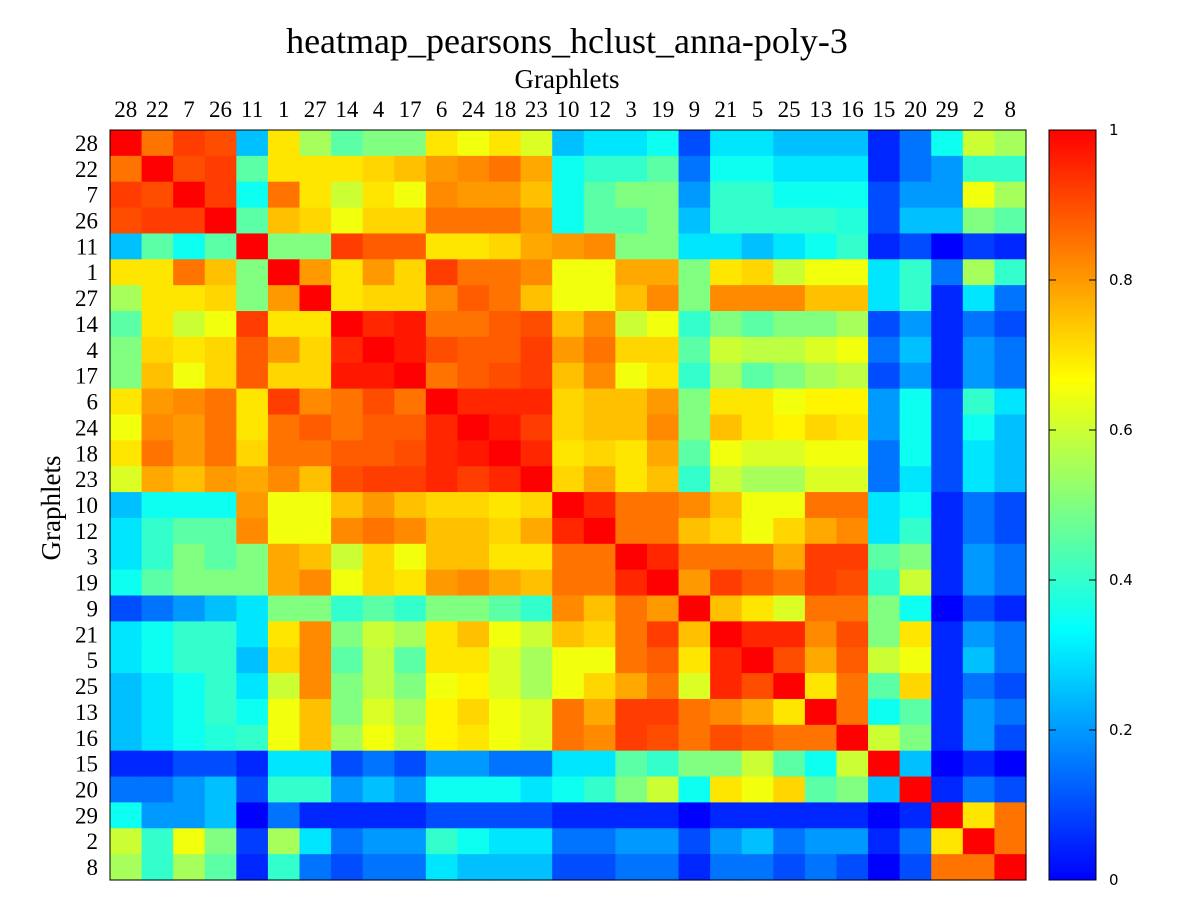 This screenshot has width=1200, height=900. What do you see at coordinates (87, 324) in the screenshot?
I see `y-tick-label: 14` at bounding box center [87, 324].